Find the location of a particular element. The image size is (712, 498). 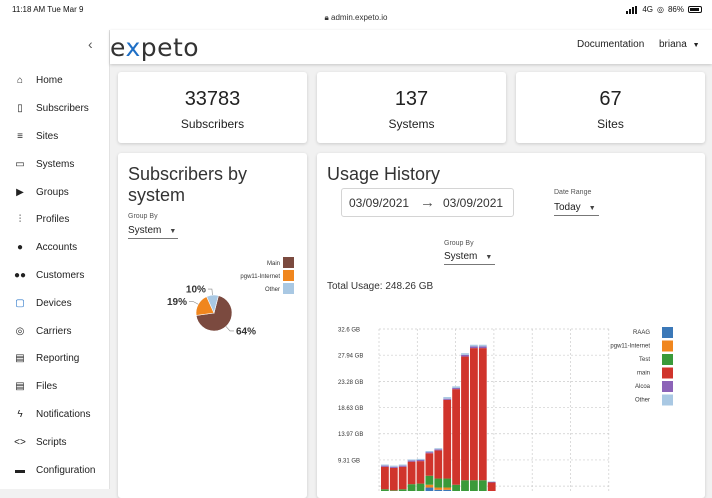

stat-label: Subscribers is located at coordinates (212, 124).